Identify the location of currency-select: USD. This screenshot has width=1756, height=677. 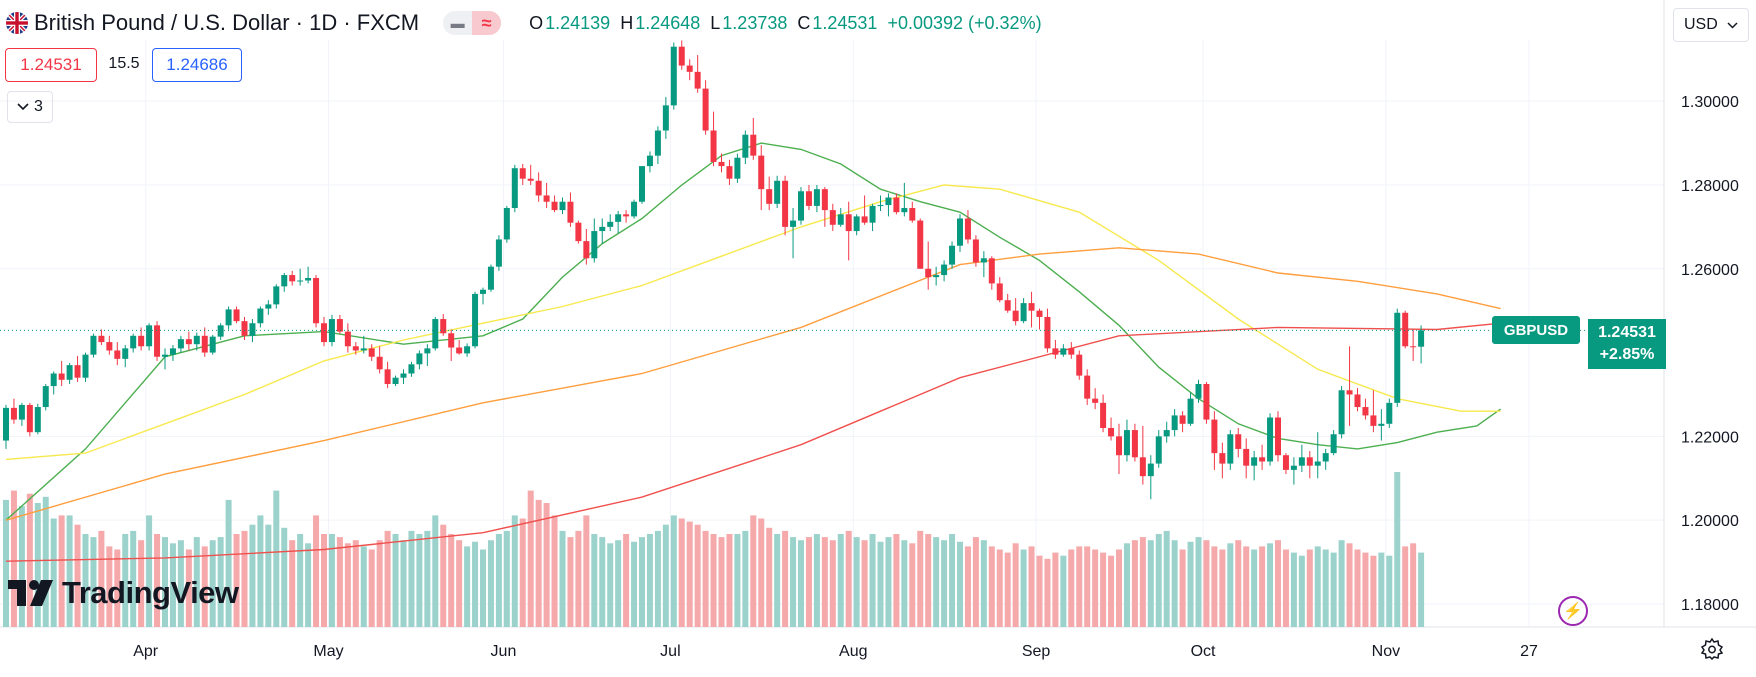
(1711, 25).